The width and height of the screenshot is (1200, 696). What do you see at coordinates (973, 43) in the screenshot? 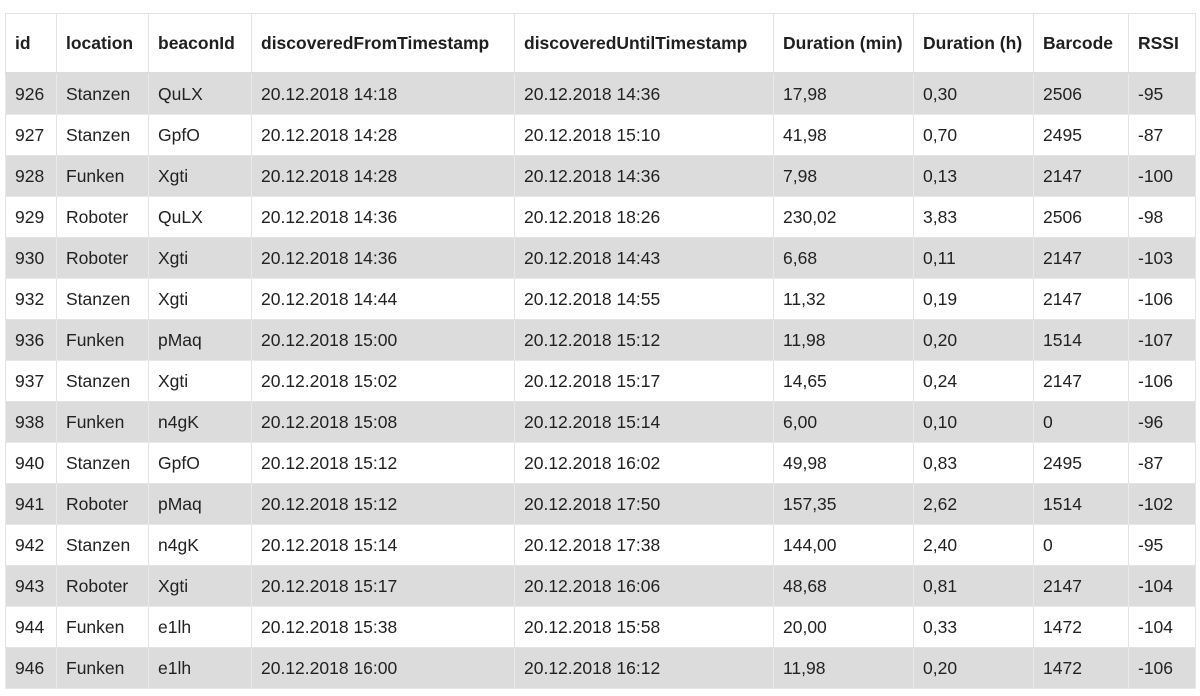
I see `column-header-duration-h: Duration (h)` at bounding box center [973, 43].